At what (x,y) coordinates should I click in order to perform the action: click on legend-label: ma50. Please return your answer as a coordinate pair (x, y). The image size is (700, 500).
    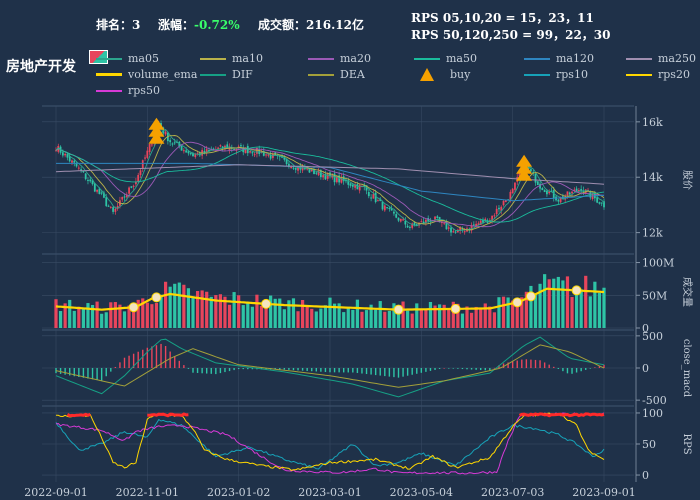
    Looking at the image, I should click on (461, 58).